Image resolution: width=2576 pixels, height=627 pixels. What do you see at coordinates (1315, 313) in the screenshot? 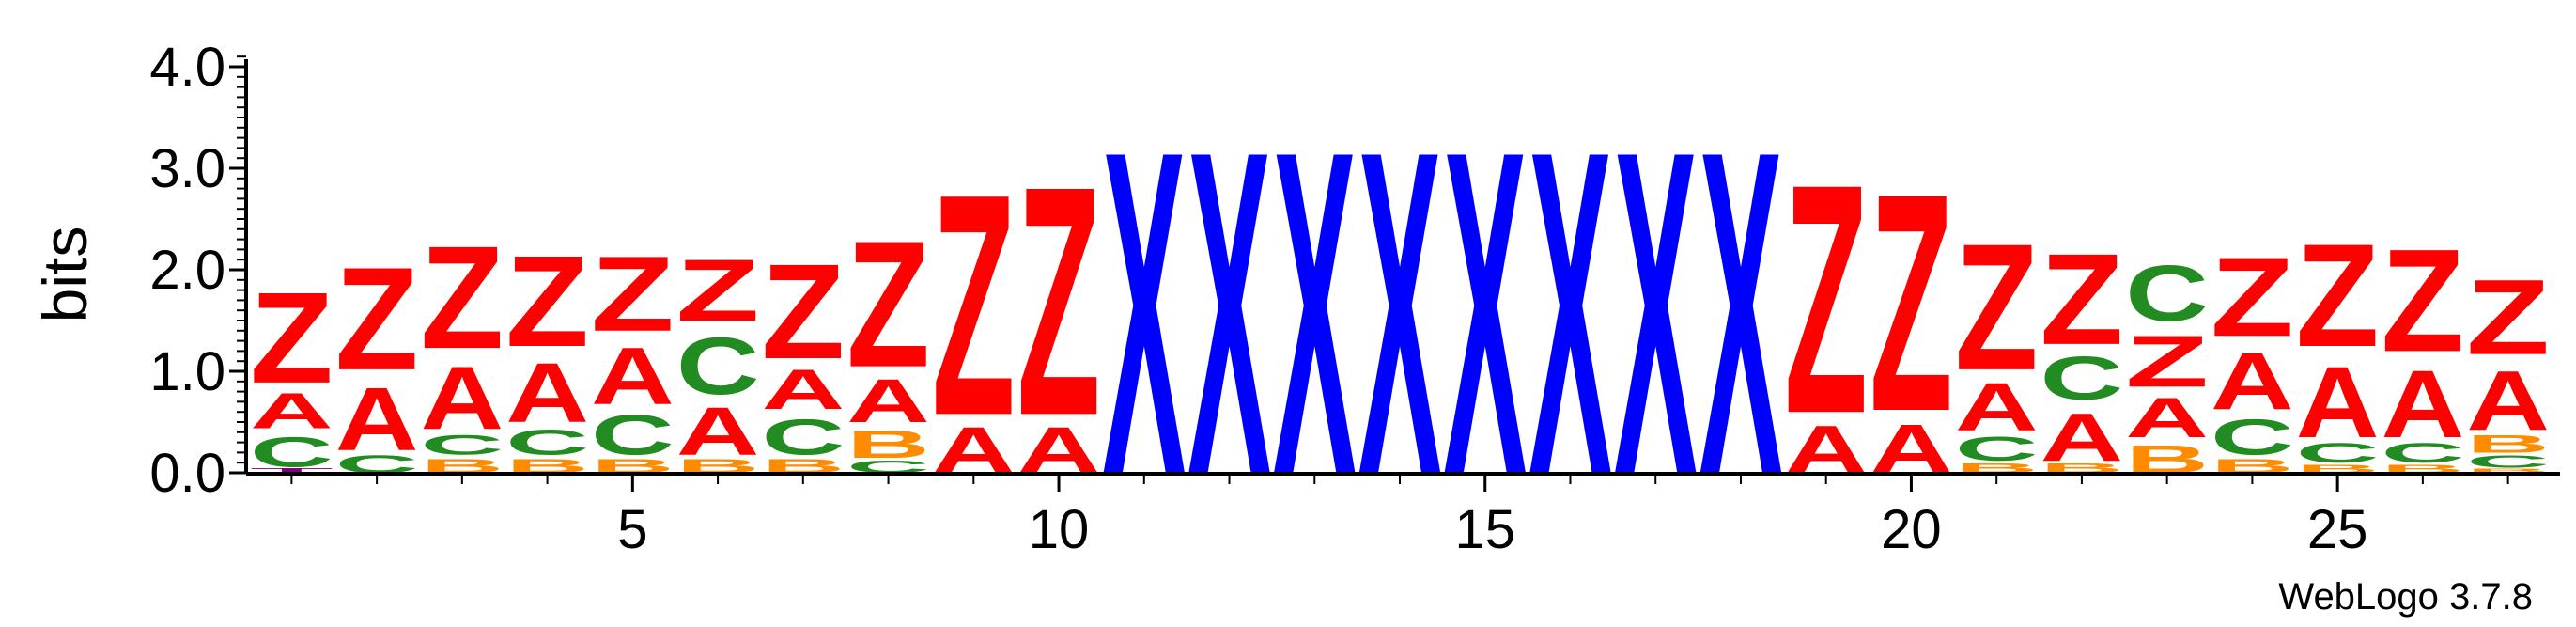
I see `glyph-X-pos-13: X` at bounding box center [1315, 313].